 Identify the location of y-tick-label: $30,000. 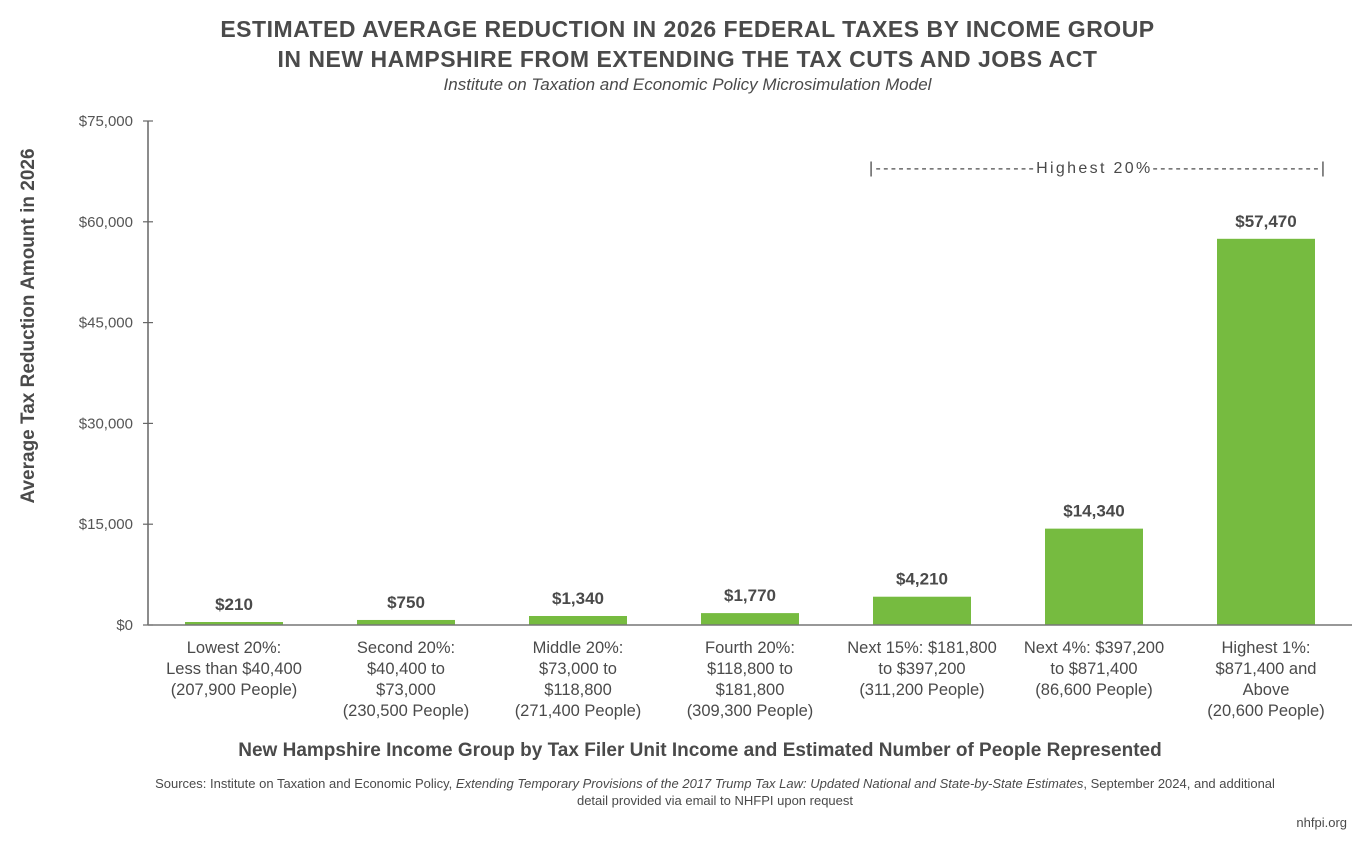
(106, 423).